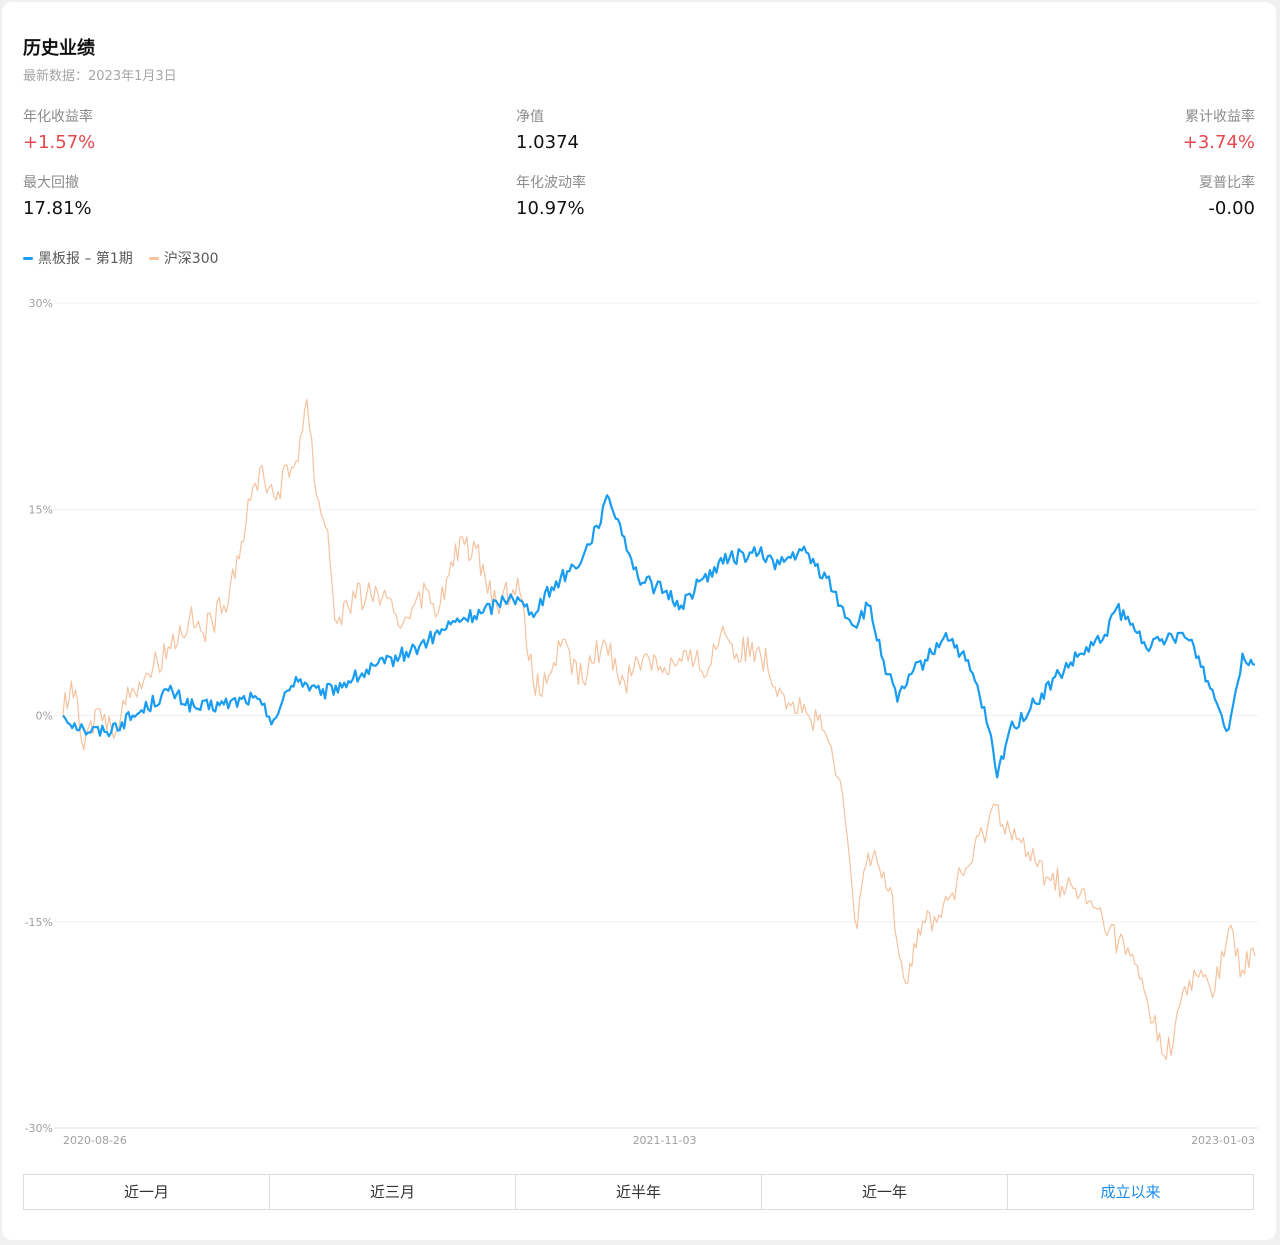  What do you see at coordinates (530, 117) in the screenshot?
I see `nav-label: 净值` at bounding box center [530, 117].